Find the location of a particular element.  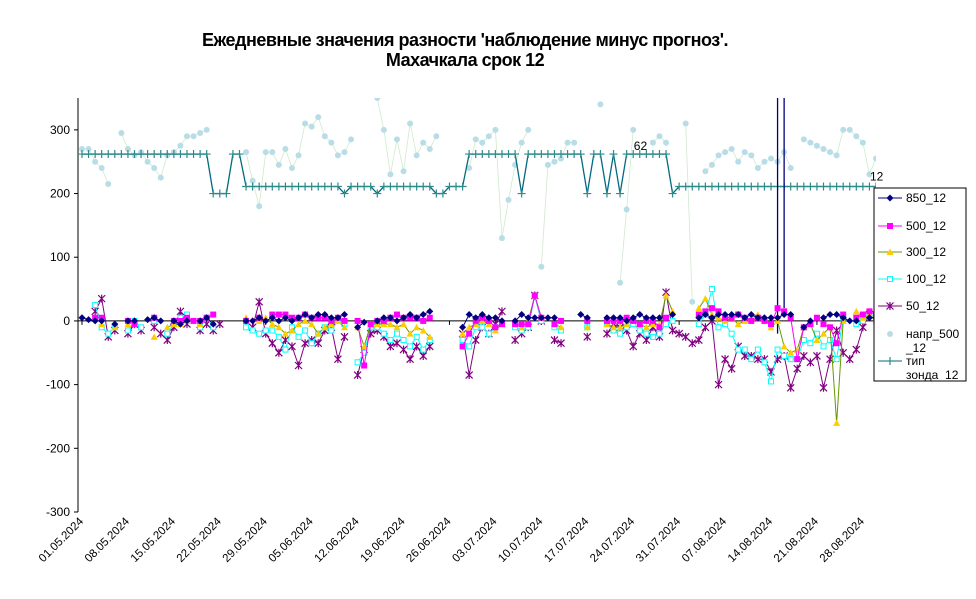

s100-line is located at coordinates (105, 319).